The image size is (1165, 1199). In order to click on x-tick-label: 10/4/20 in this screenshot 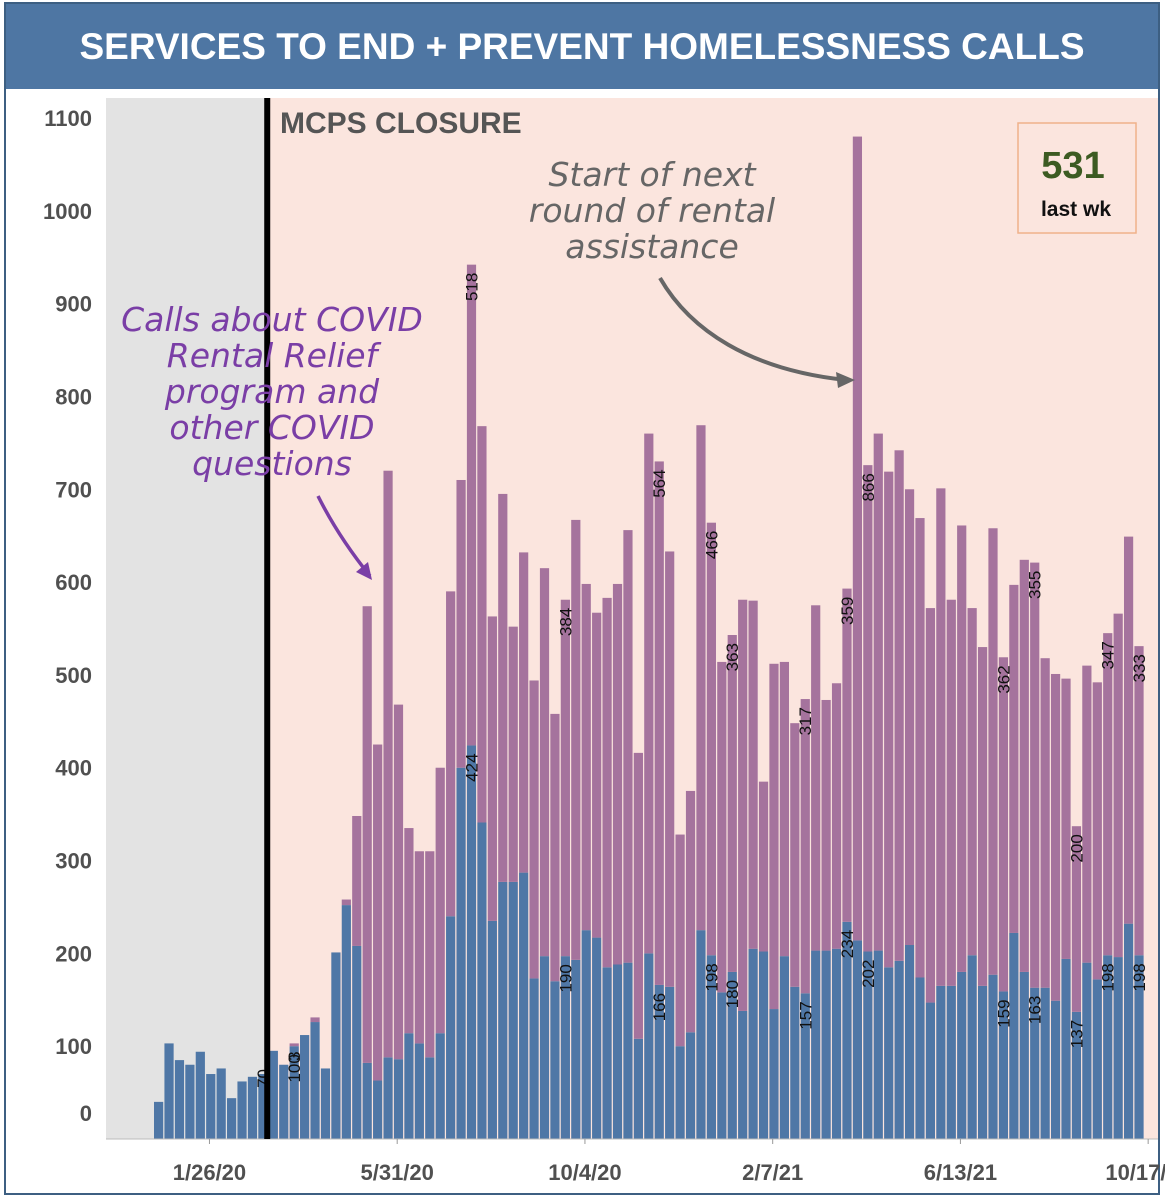, I will do `click(584, 1172)`.